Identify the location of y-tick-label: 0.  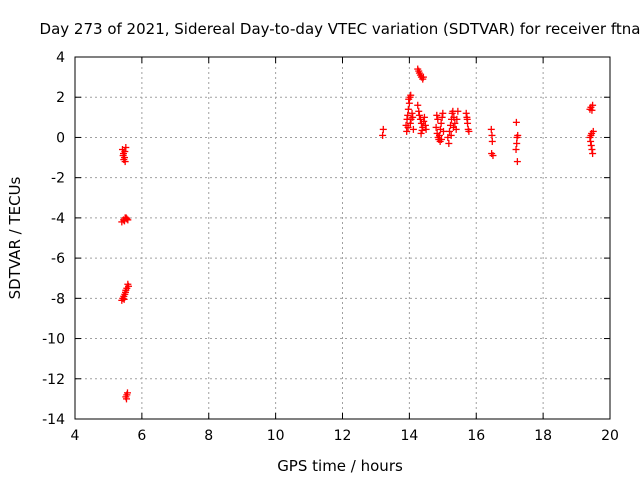
(60, 138).